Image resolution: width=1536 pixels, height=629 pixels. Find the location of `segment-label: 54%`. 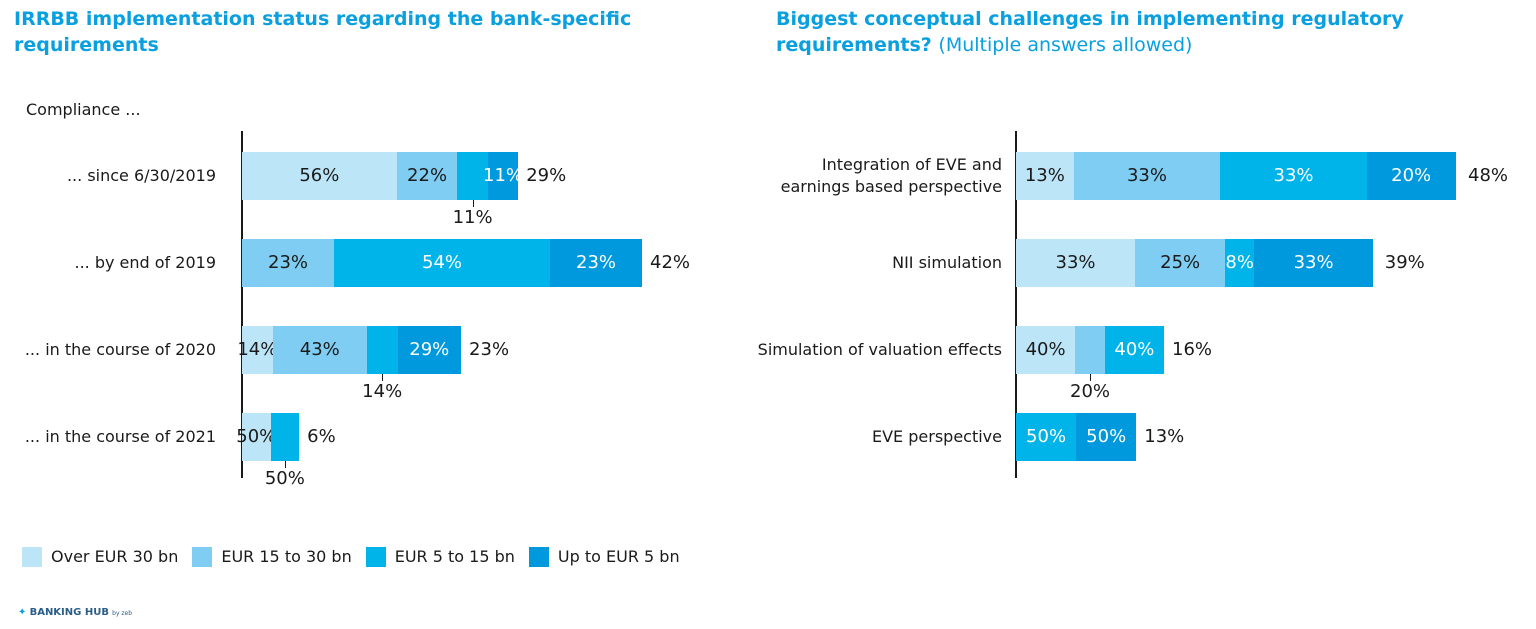

segment-label: 54% is located at coordinates (442, 262).